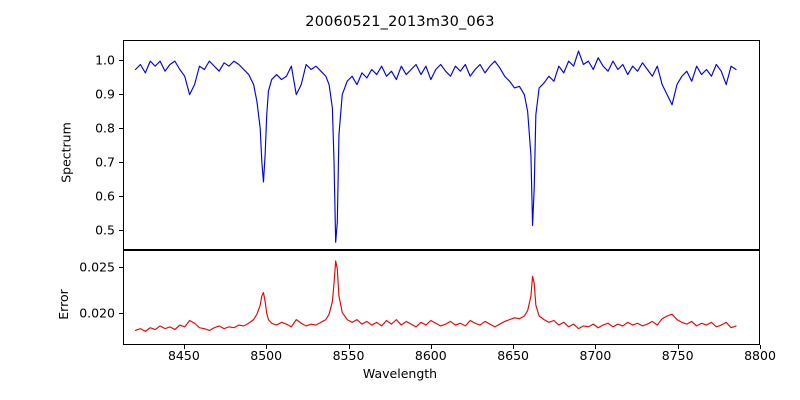  What do you see at coordinates (105, 230) in the screenshot?
I see `y-tick-label: 0.5` at bounding box center [105, 230].